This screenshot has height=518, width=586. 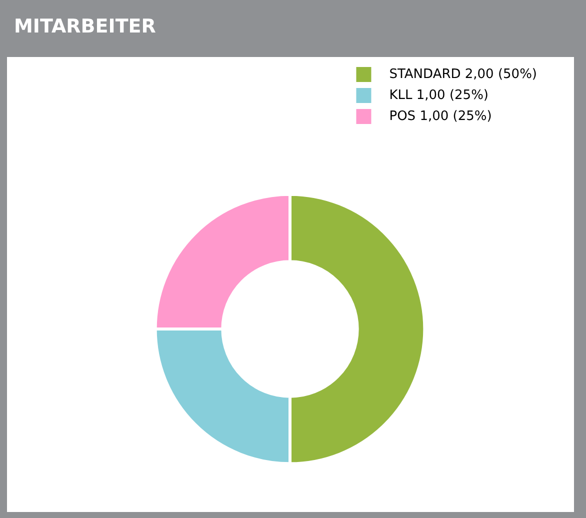 I want to click on legend-label: KLL 1,00 (25%), so click(x=438, y=95).